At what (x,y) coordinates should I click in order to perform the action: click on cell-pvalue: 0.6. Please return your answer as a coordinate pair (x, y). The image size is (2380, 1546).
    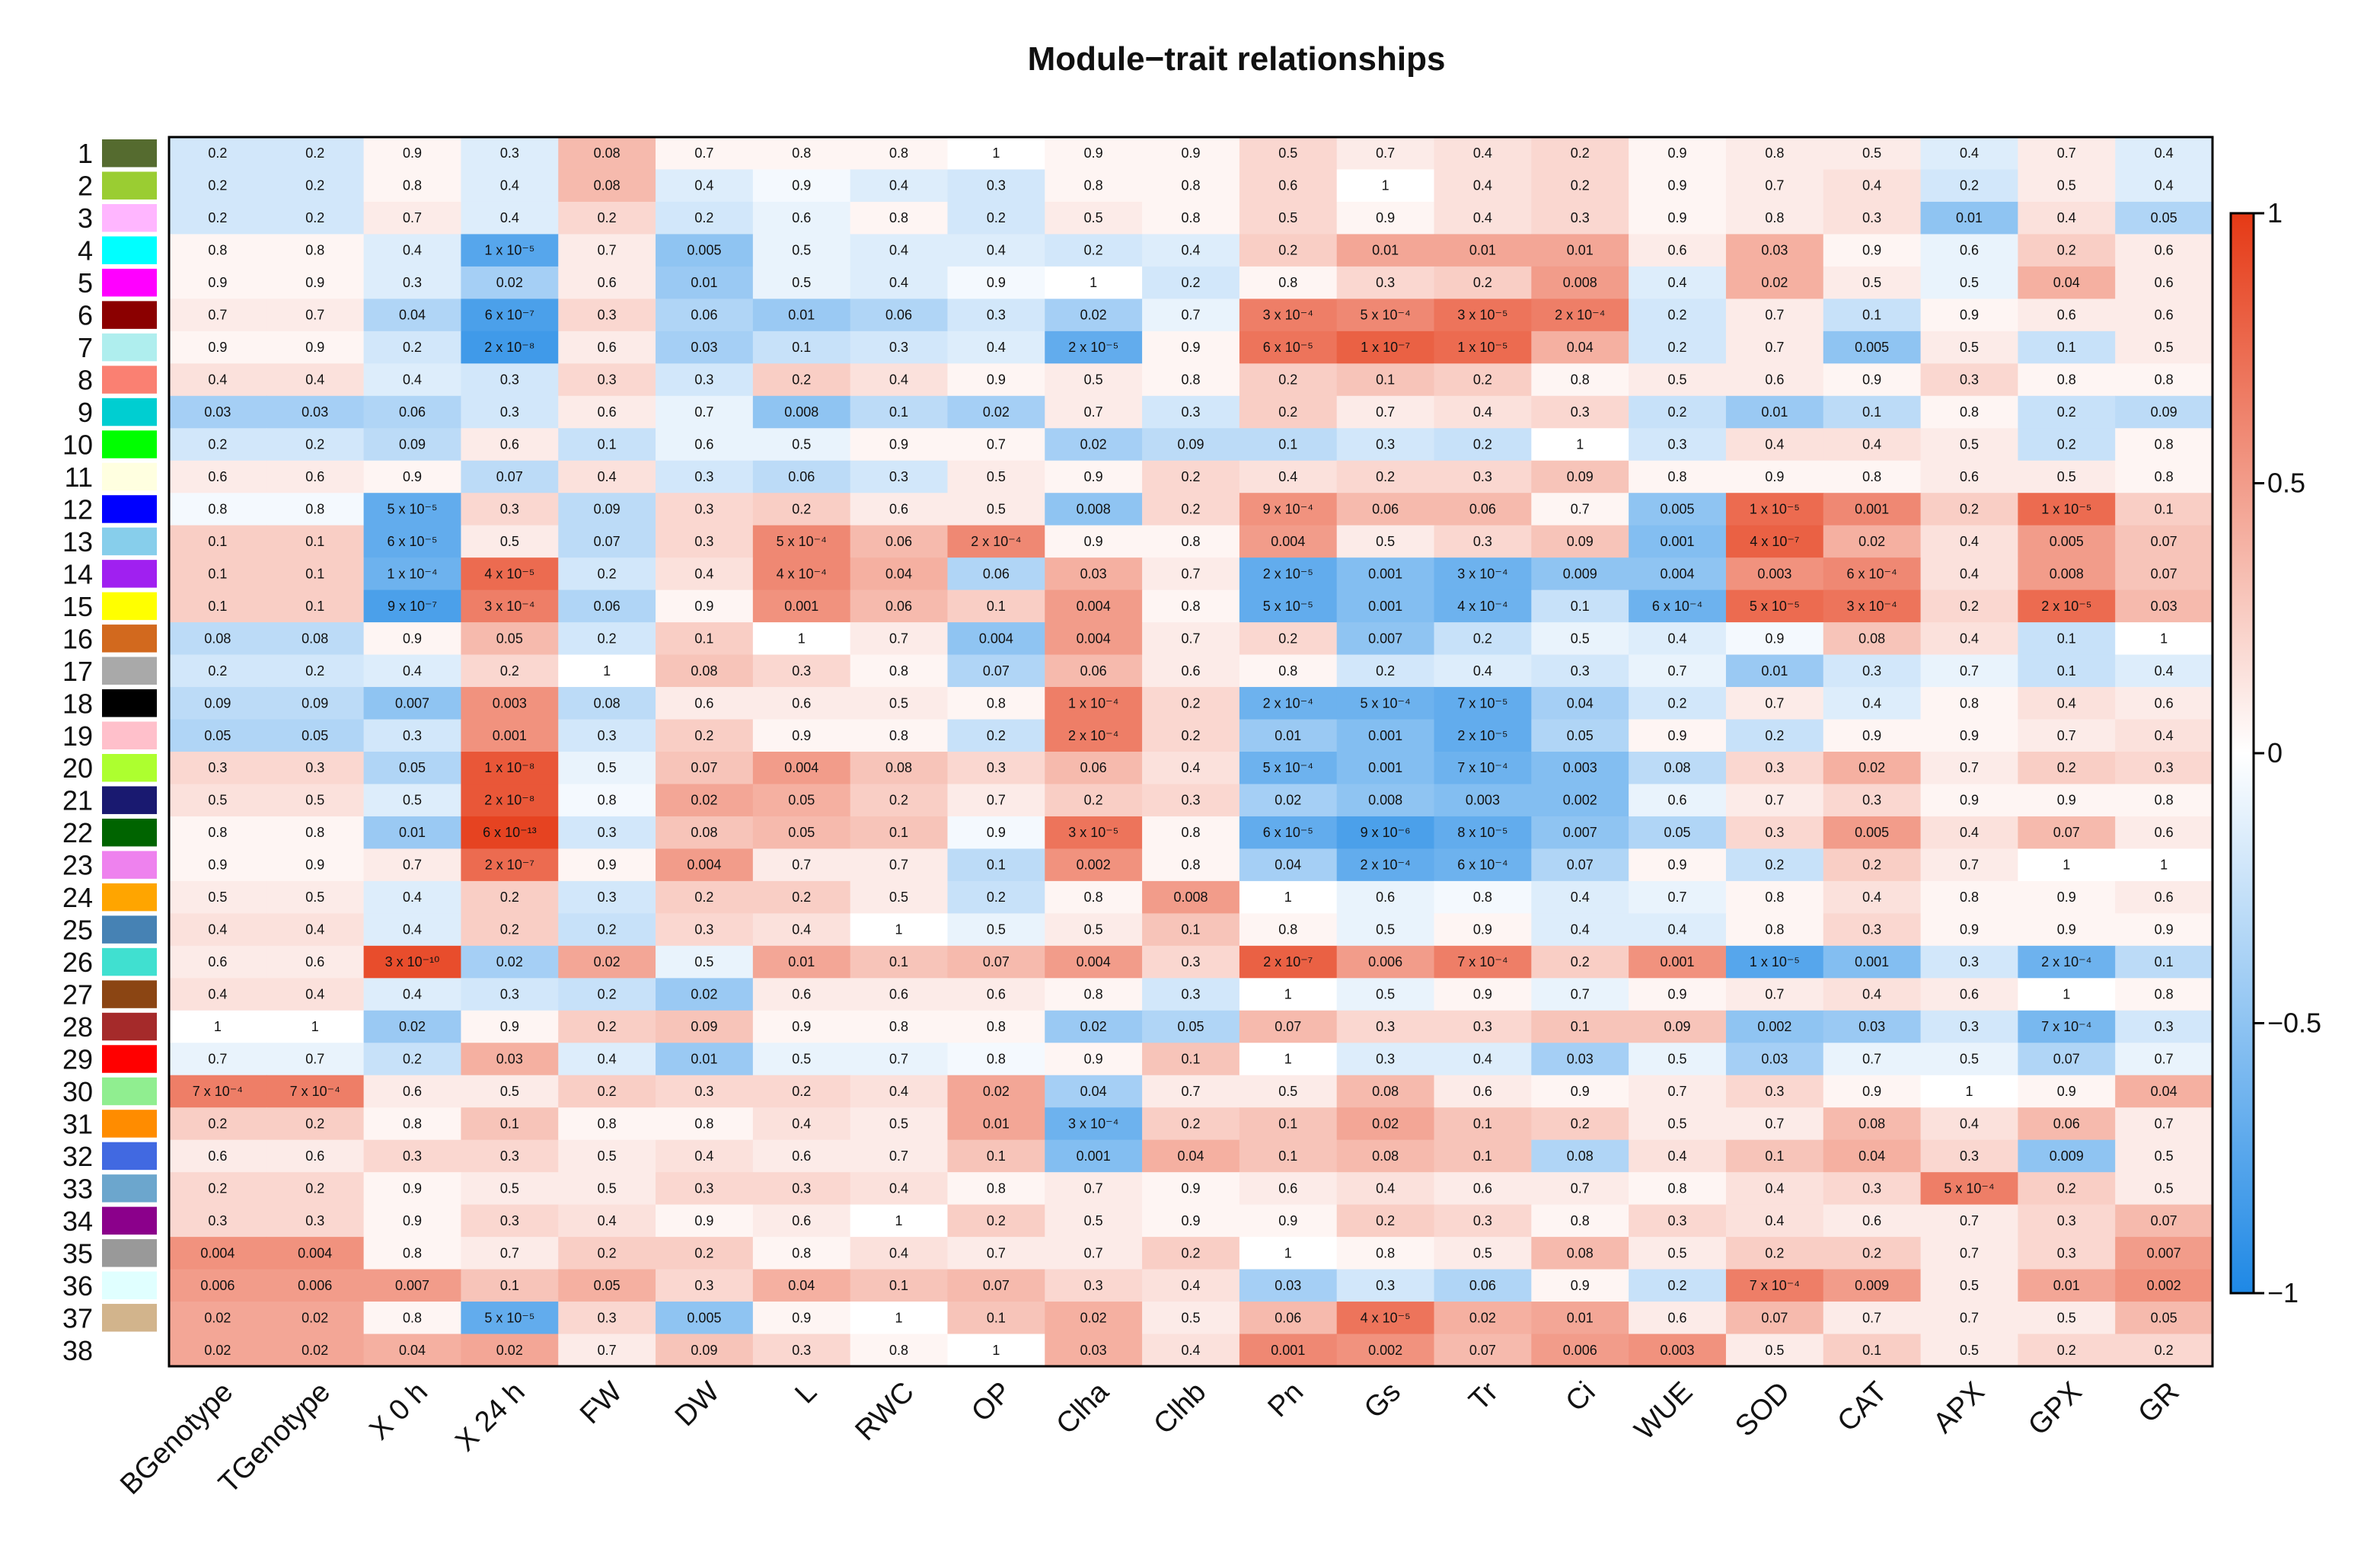
    Looking at the image, I should click on (1970, 994).